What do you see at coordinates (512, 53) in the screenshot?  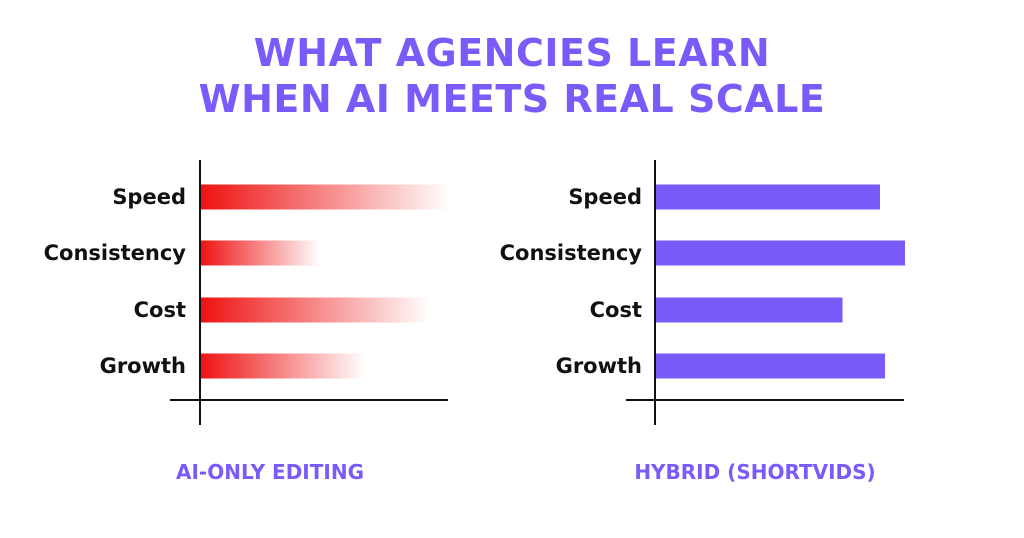 I see `title-line-1: WHAT AGENCIES LEARN` at bounding box center [512, 53].